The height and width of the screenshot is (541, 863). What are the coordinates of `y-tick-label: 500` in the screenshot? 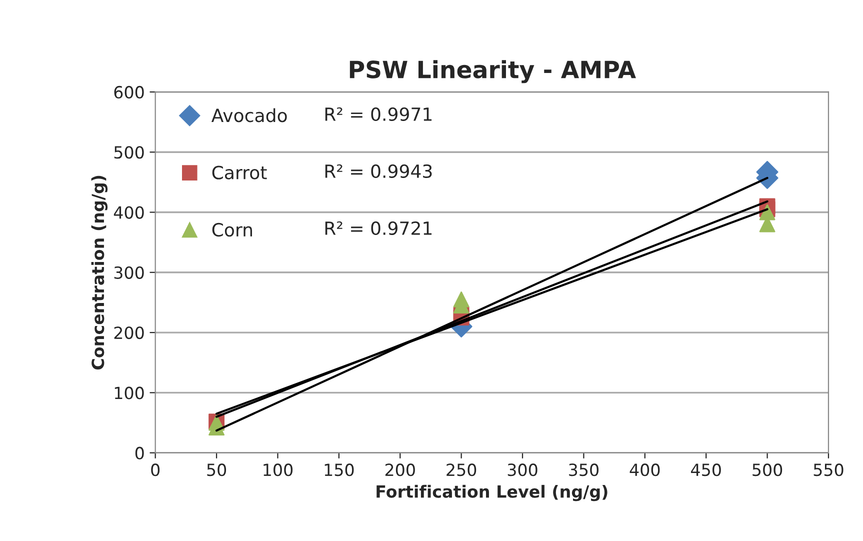 It's located at (129, 152).